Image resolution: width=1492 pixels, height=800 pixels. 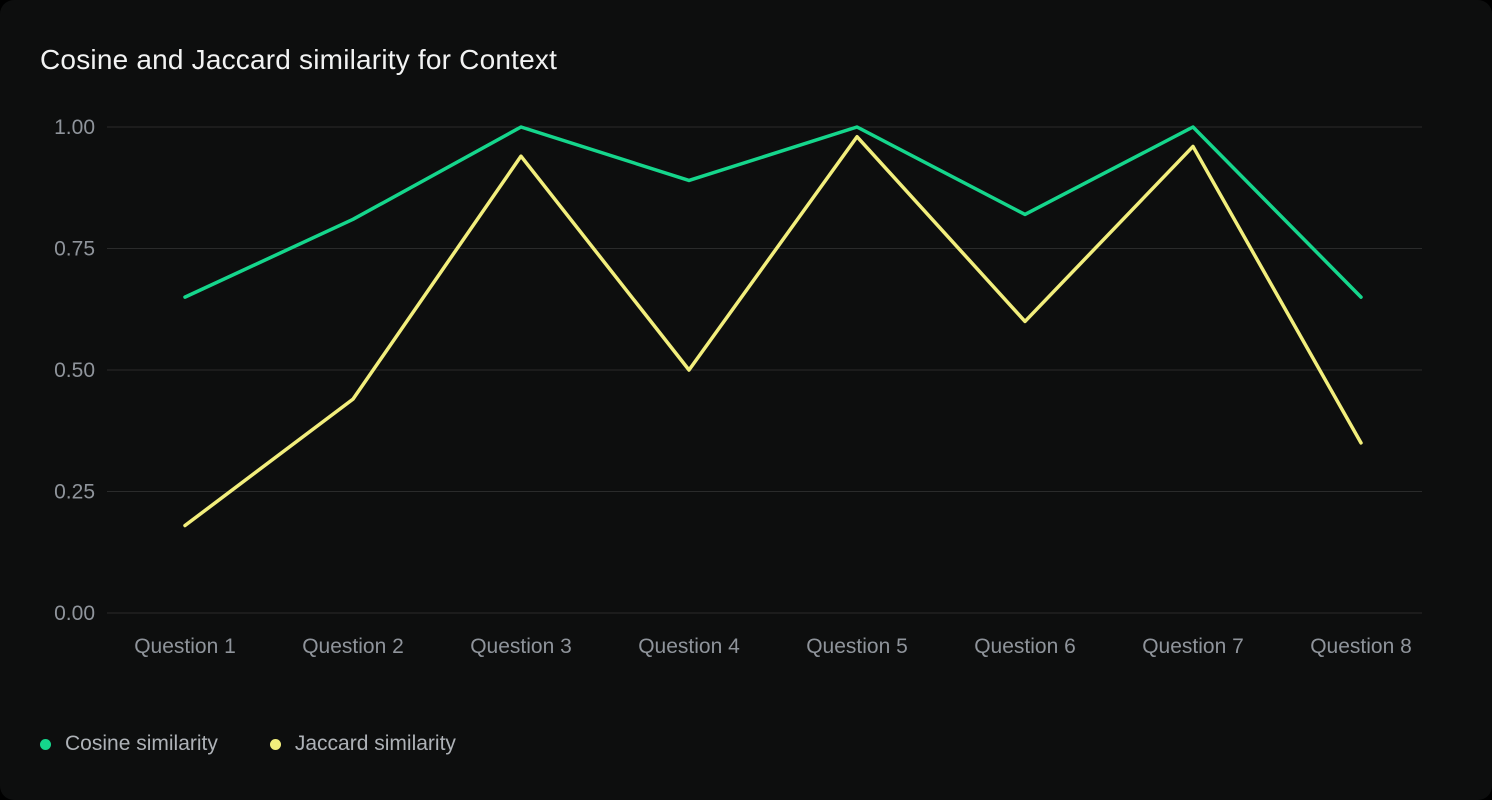 What do you see at coordinates (141, 743) in the screenshot?
I see `legend-label: Cosine similarity` at bounding box center [141, 743].